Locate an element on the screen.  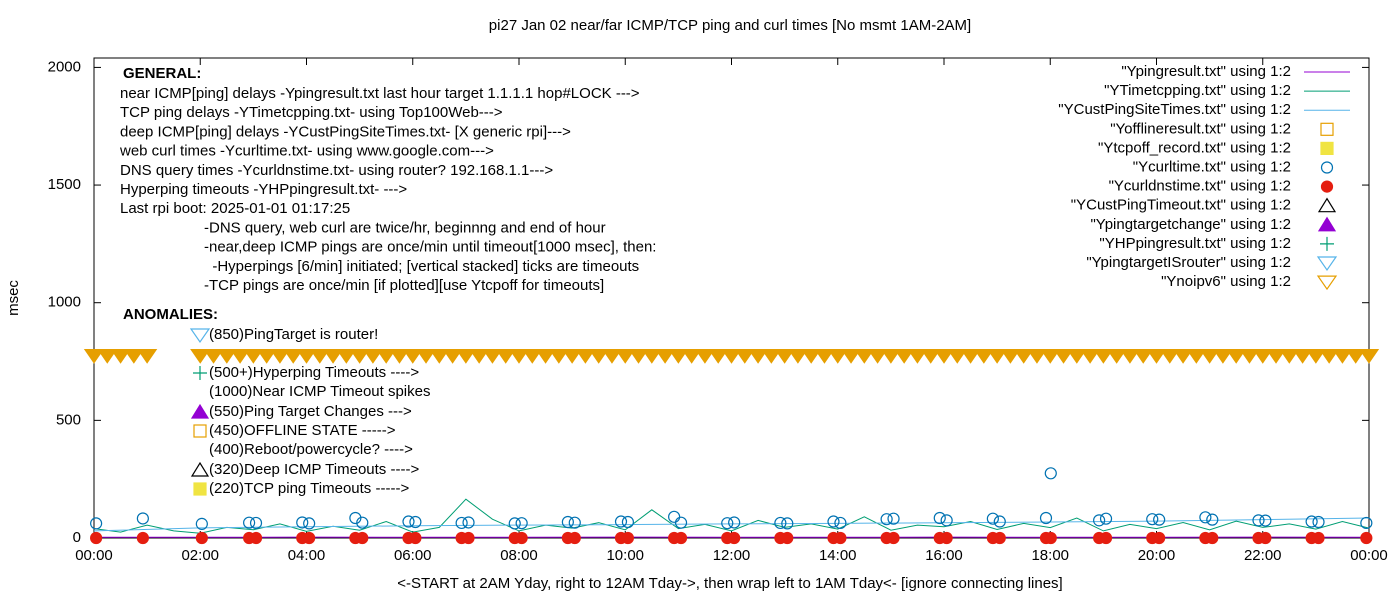
legend-label: "Yofflineresult.txt" using 1:2 is located at coordinates (1200, 128).